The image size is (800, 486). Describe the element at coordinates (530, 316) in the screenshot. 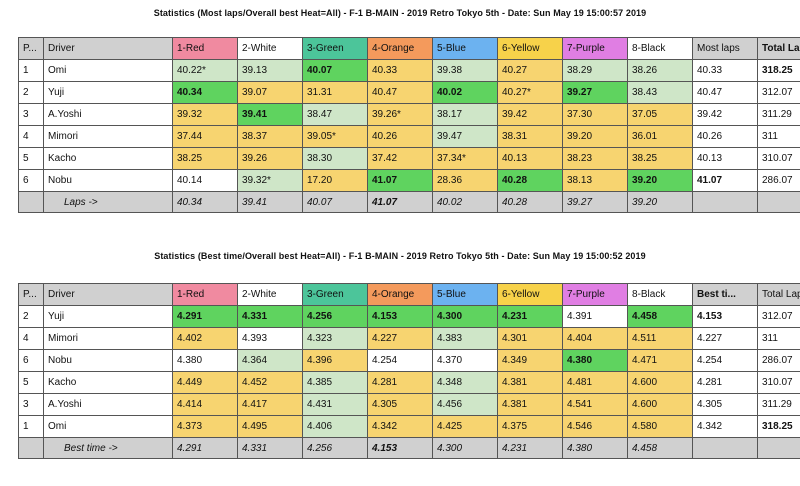

I see `lane-cell: 4.231` at that location.